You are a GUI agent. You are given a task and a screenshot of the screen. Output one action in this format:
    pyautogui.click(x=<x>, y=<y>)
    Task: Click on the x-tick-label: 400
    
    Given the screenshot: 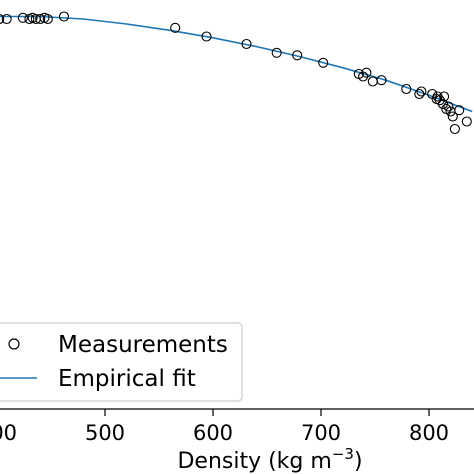 What is the action you would take?
    pyautogui.click(x=8, y=433)
    